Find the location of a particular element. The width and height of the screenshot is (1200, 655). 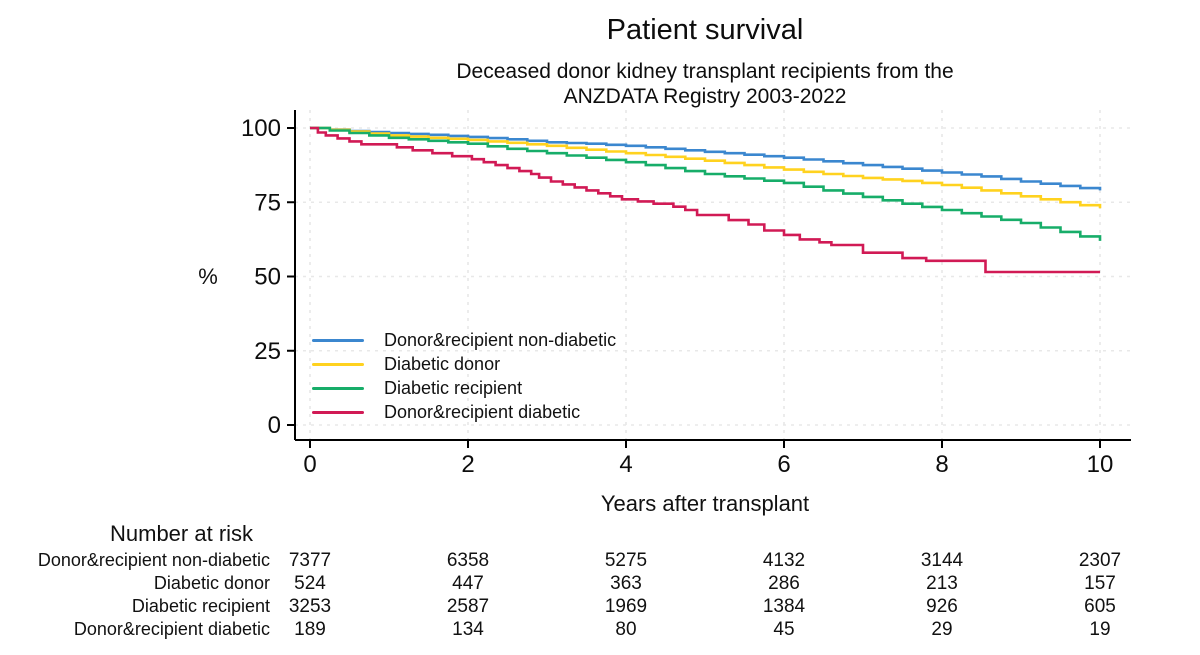

risk-count-cell: 605 is located at coordinates (1100, 606).